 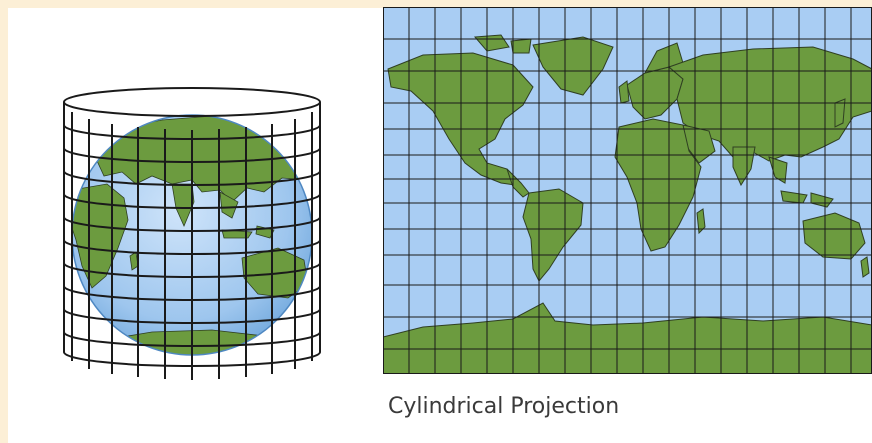 What do you see at coordinates (504, 406) in the screenshot?
I see `figure-caption: Cylindrical Projection` at bounding box center [504, 406].